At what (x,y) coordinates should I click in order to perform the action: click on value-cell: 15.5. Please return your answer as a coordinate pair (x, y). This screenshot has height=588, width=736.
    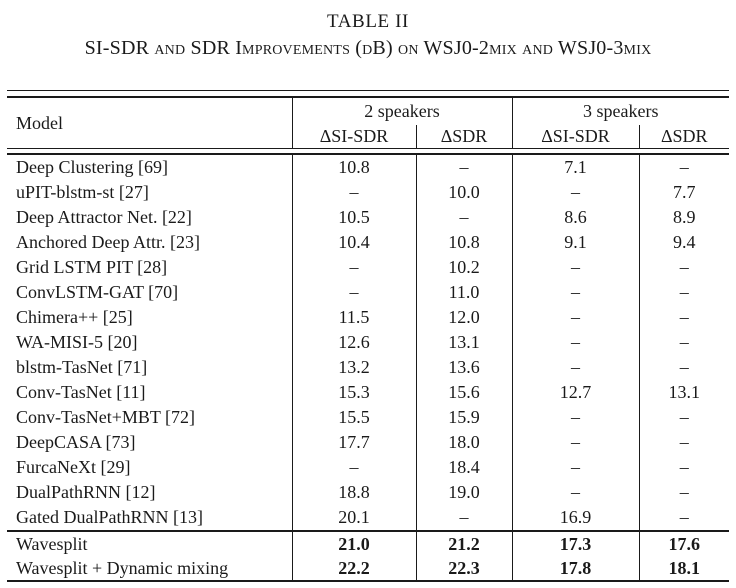
    Looking at the image, I should click on (354, 417).